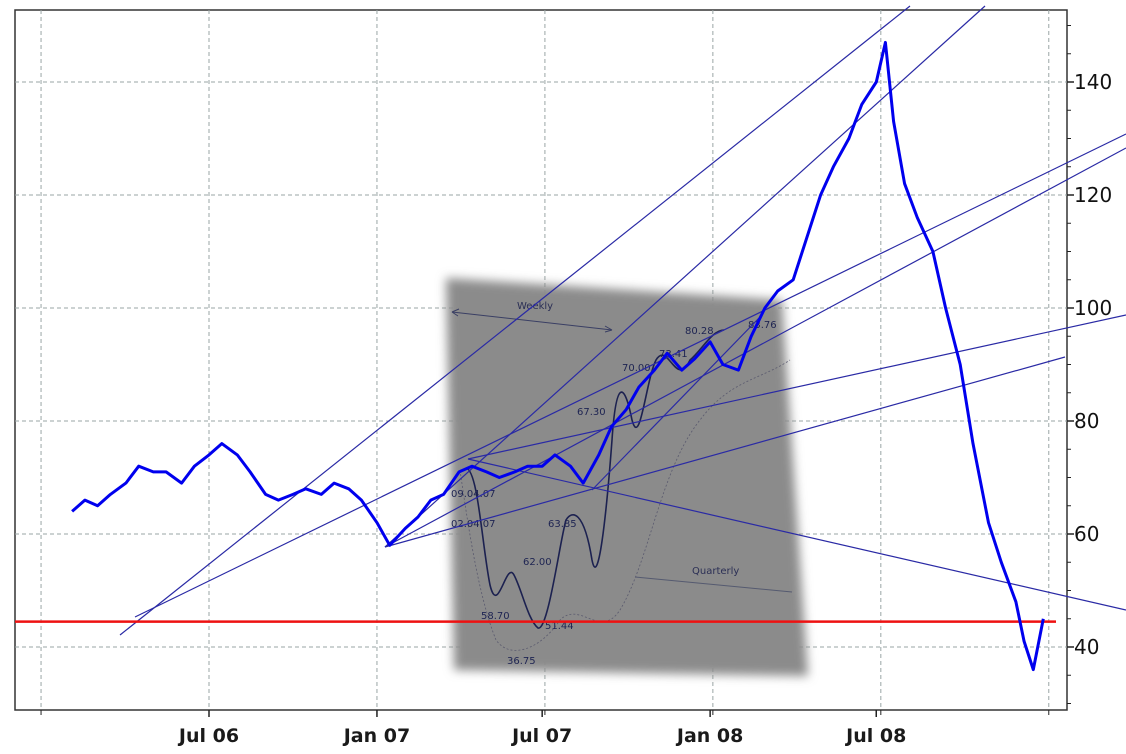  I want to click on x-axis: Jul 06 Jan 07 Jul 07 Jan 08 Jul 08, so click(545, 728).